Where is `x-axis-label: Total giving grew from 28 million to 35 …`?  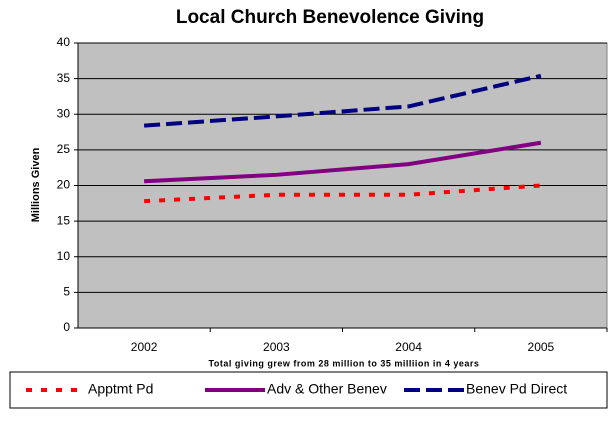 x-axis-label: Total giving grew from 28 million to 35 … is located at coordinates (344, 363).